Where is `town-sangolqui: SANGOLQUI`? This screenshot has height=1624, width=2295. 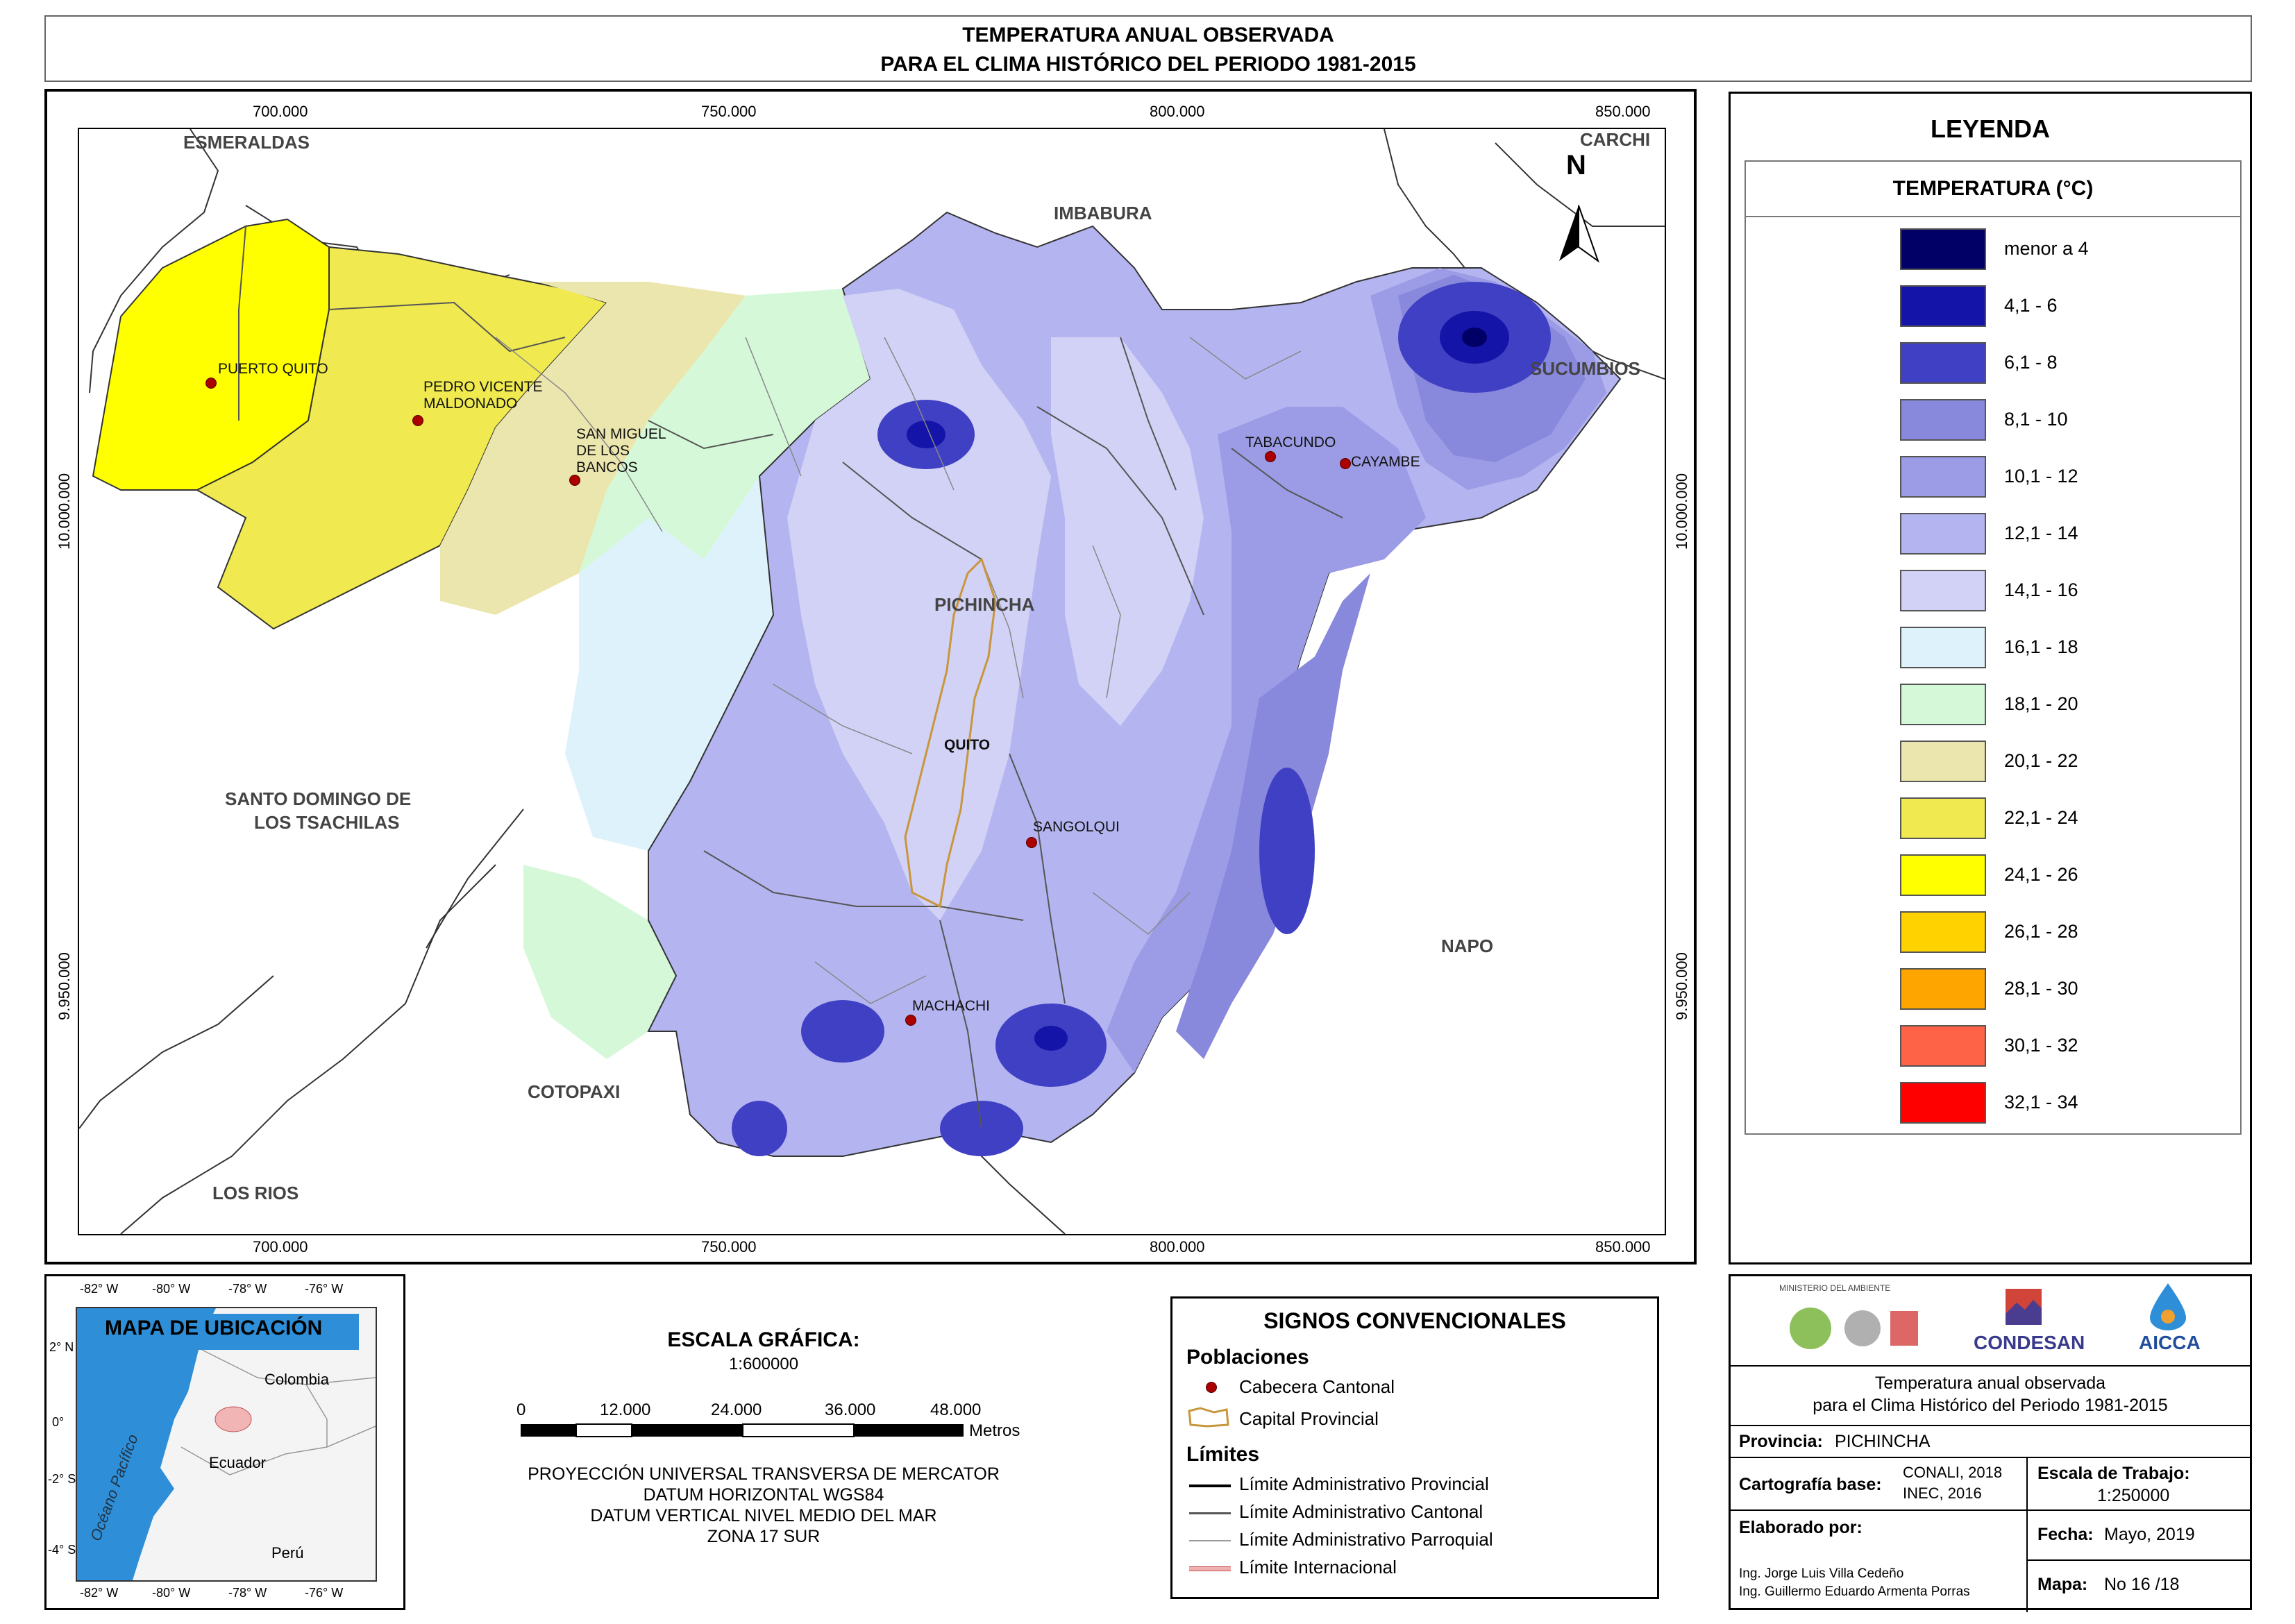
town-sangolqui: SANGOLQUI is located at coordinates (1076, 827).